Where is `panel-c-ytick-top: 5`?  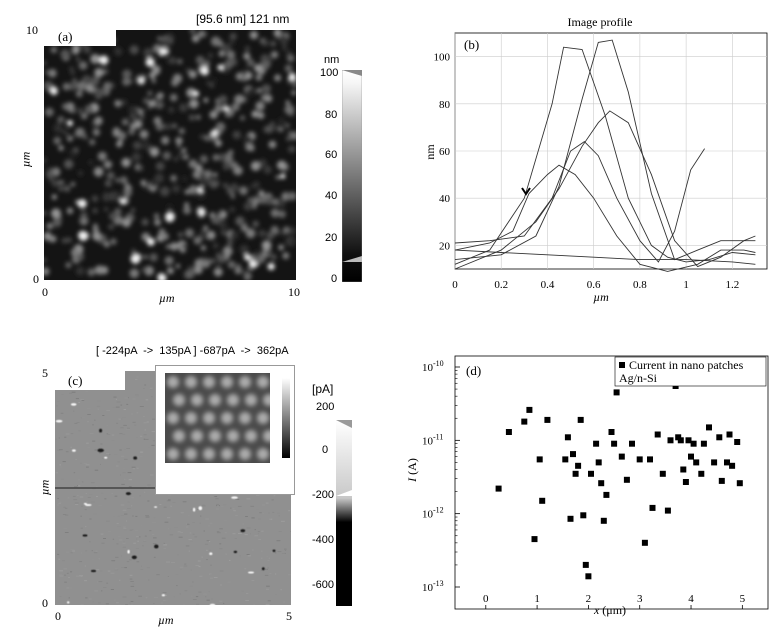
panel-c-ytick-top: 5 is located at coordinates (45, 373).